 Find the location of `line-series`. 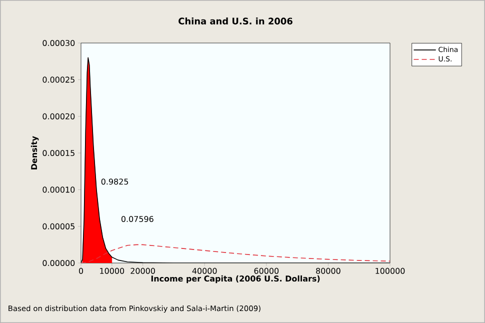

line-series is located at coordinates (235, 253).